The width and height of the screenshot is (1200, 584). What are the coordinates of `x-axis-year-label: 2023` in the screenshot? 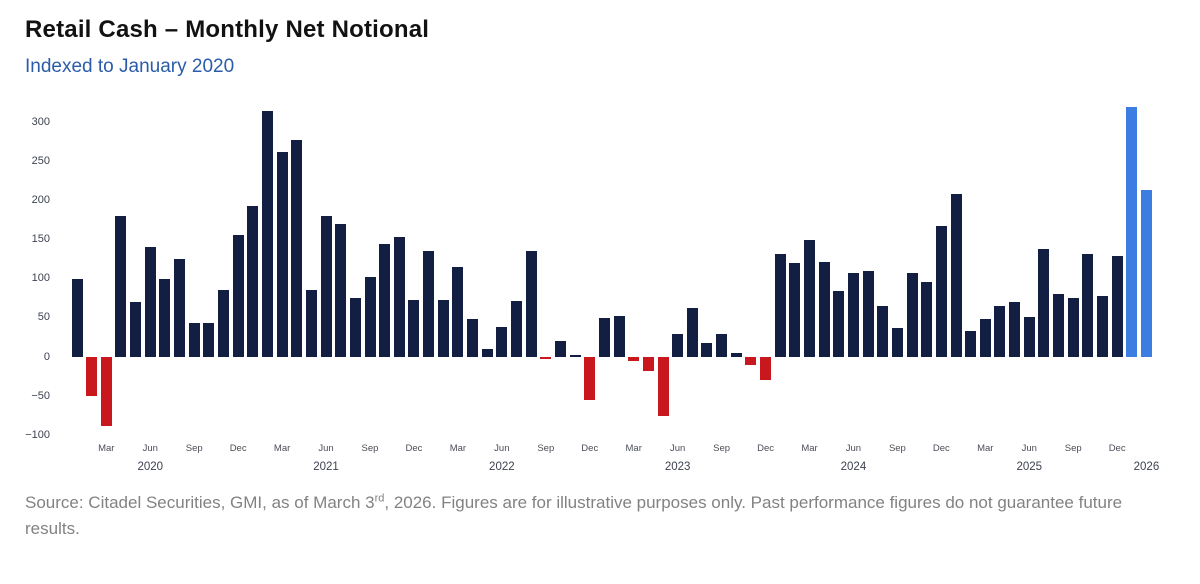 It's located at (677, 467).